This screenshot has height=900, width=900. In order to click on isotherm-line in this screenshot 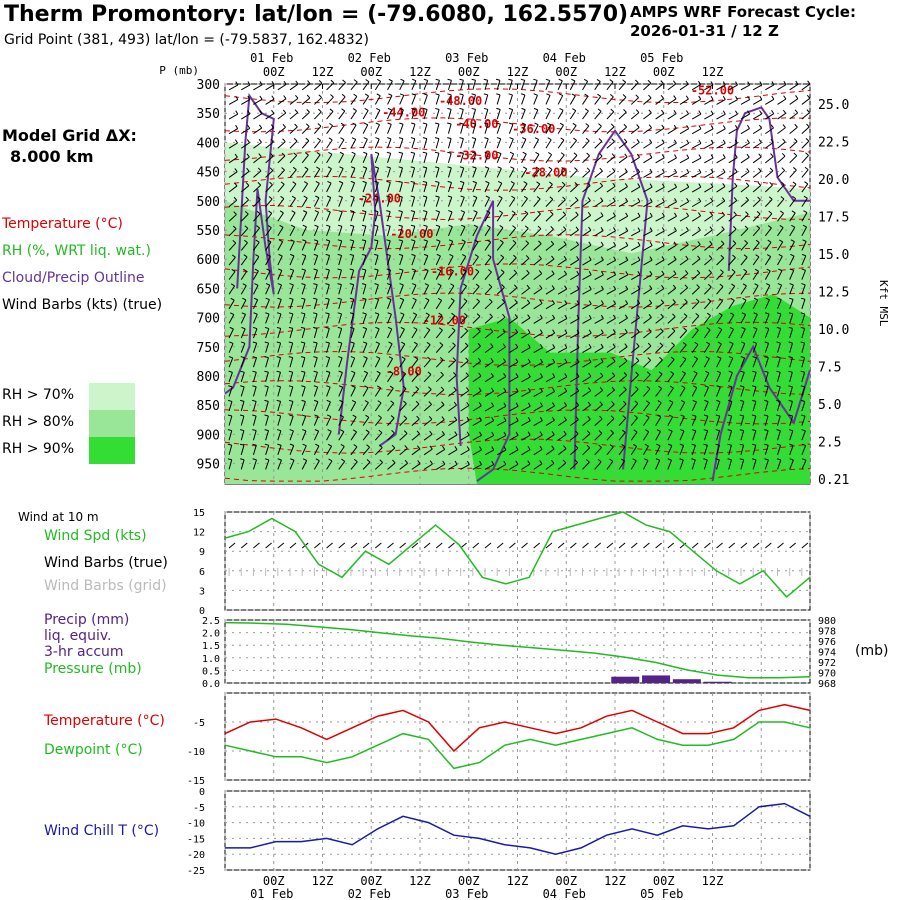, I will do `click(517, 242)`.